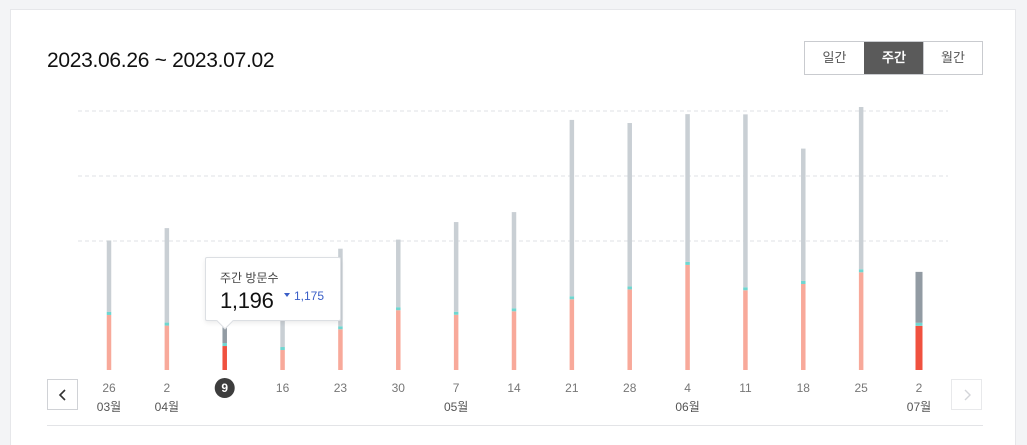 The width and height of the screenshot is (1027, 445). What do you see at coordinates (630, 388) in the screenshot?
I see `x-tick-label: 28` at bounding box center [630, 388].